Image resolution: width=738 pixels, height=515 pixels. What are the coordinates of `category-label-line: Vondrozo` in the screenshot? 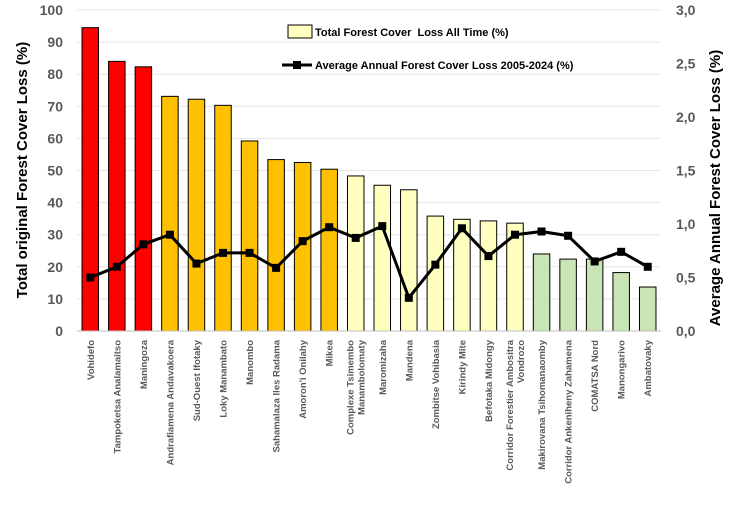 It's located at (521, 361).